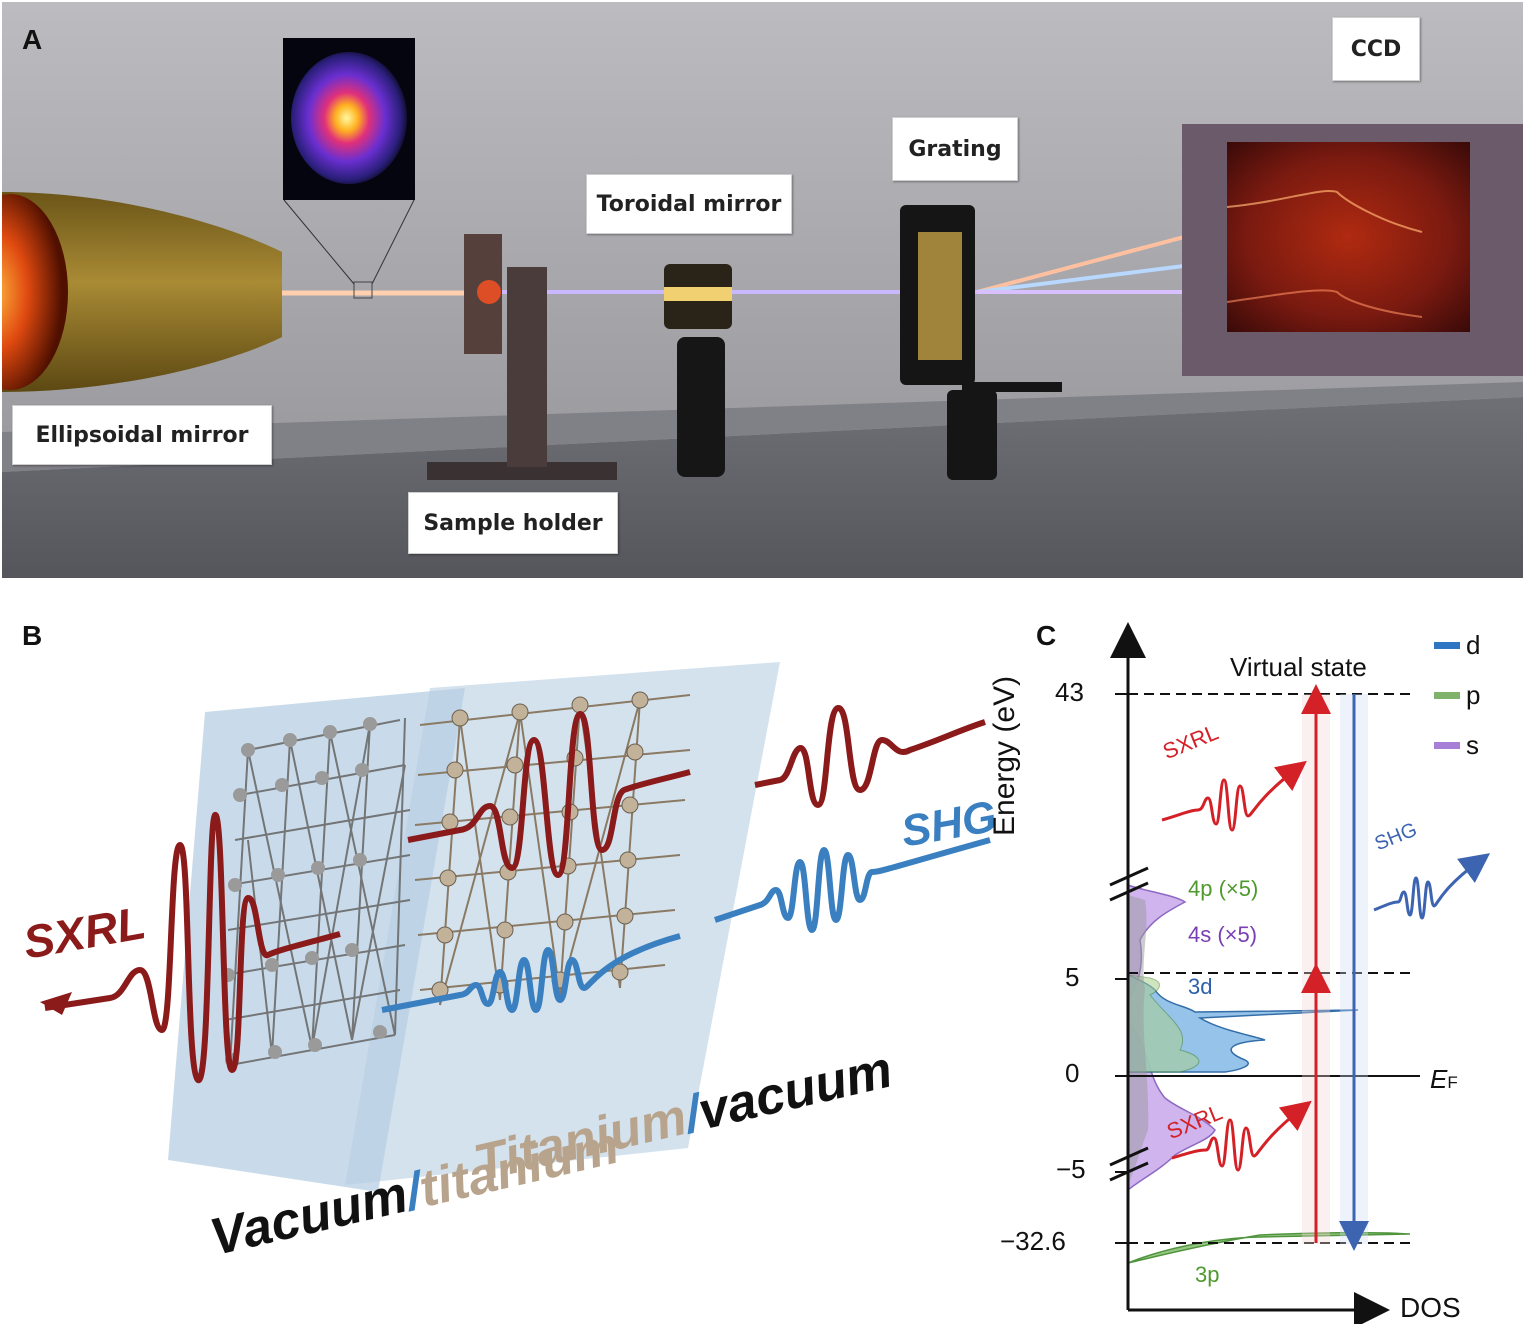  I want to click on tick-5: 5, so click(1072, 977).